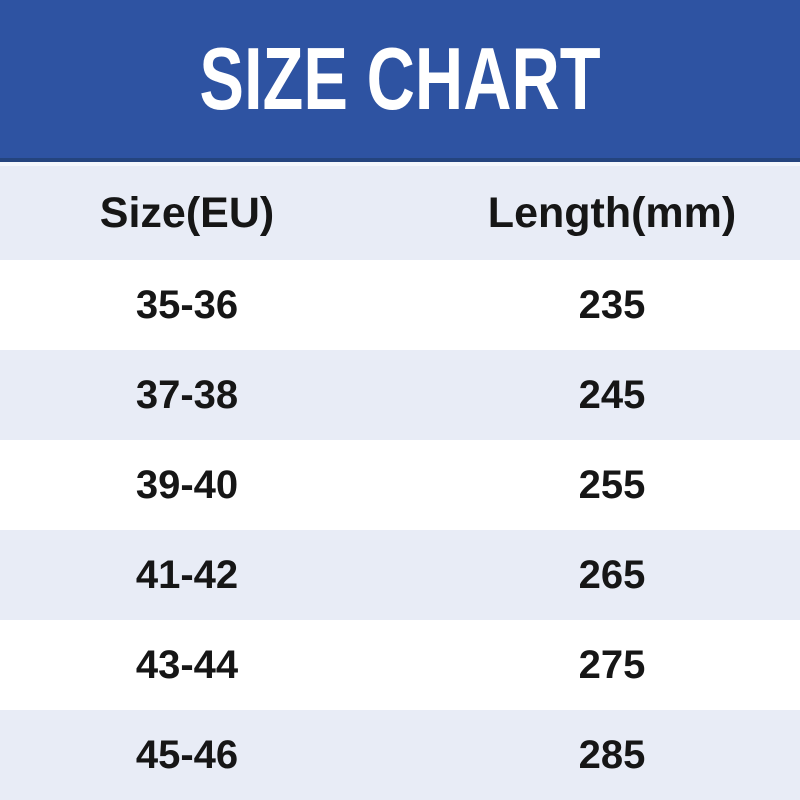 This screenshot has height=800, width=800. What do you see at coordinates (400, 164) in the screenshot?
I see `banner-divider` at bounding box center [400, 164].